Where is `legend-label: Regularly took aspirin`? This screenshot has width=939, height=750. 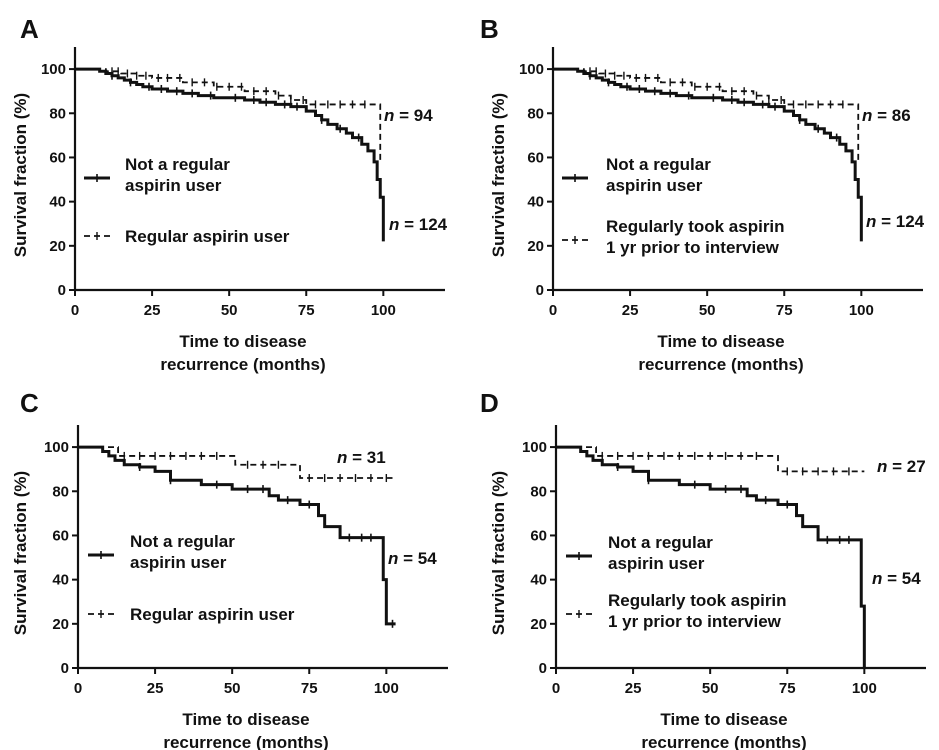 legend-label: Regularly took aspirin is located at coordinates (695, 226).